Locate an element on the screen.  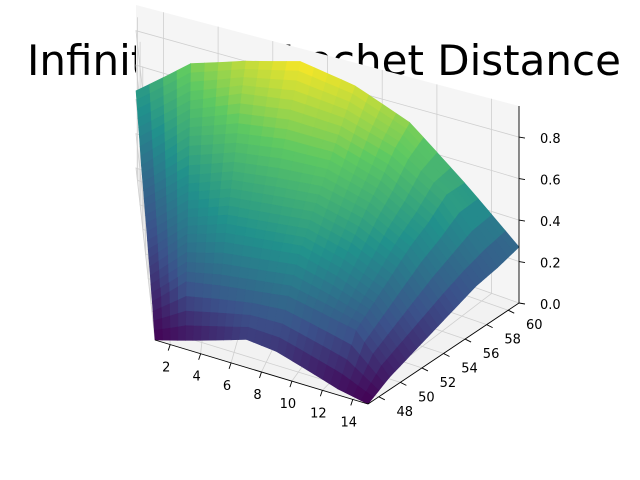
y-tick-label: 60 is located at coordinates (534, 325).